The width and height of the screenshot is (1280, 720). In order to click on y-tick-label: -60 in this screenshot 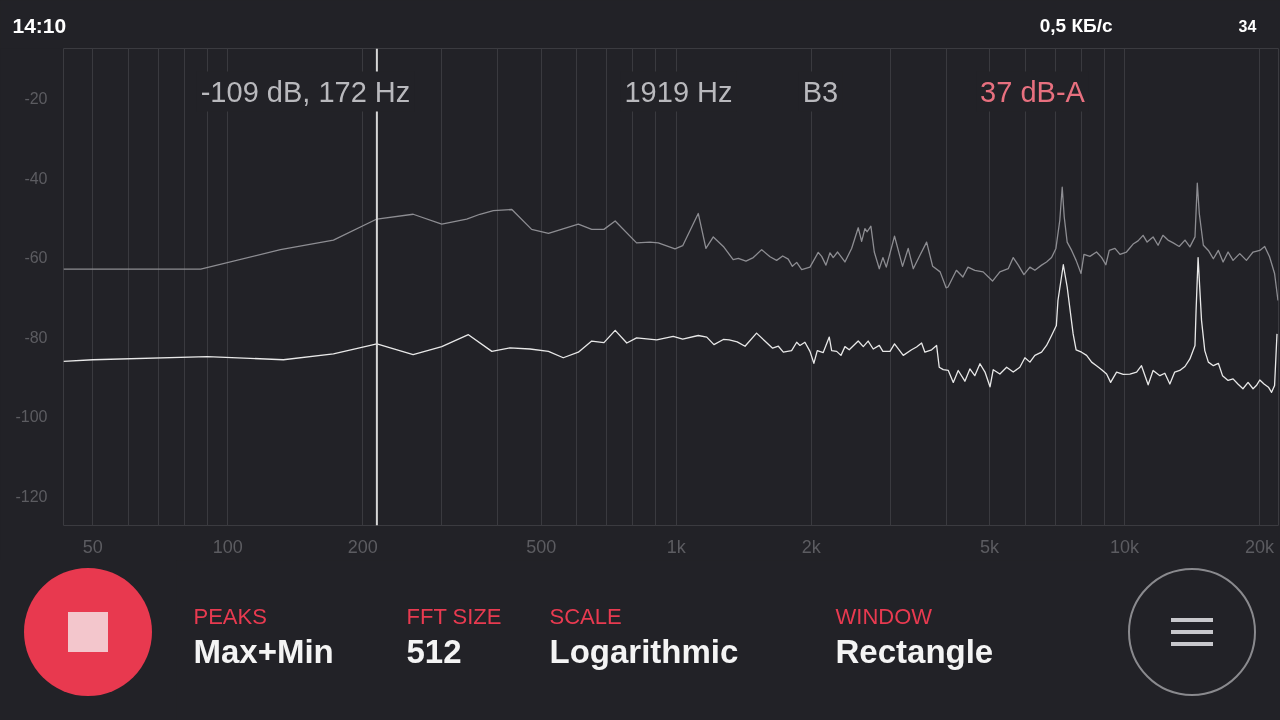, I will do `click(36, 258)`.